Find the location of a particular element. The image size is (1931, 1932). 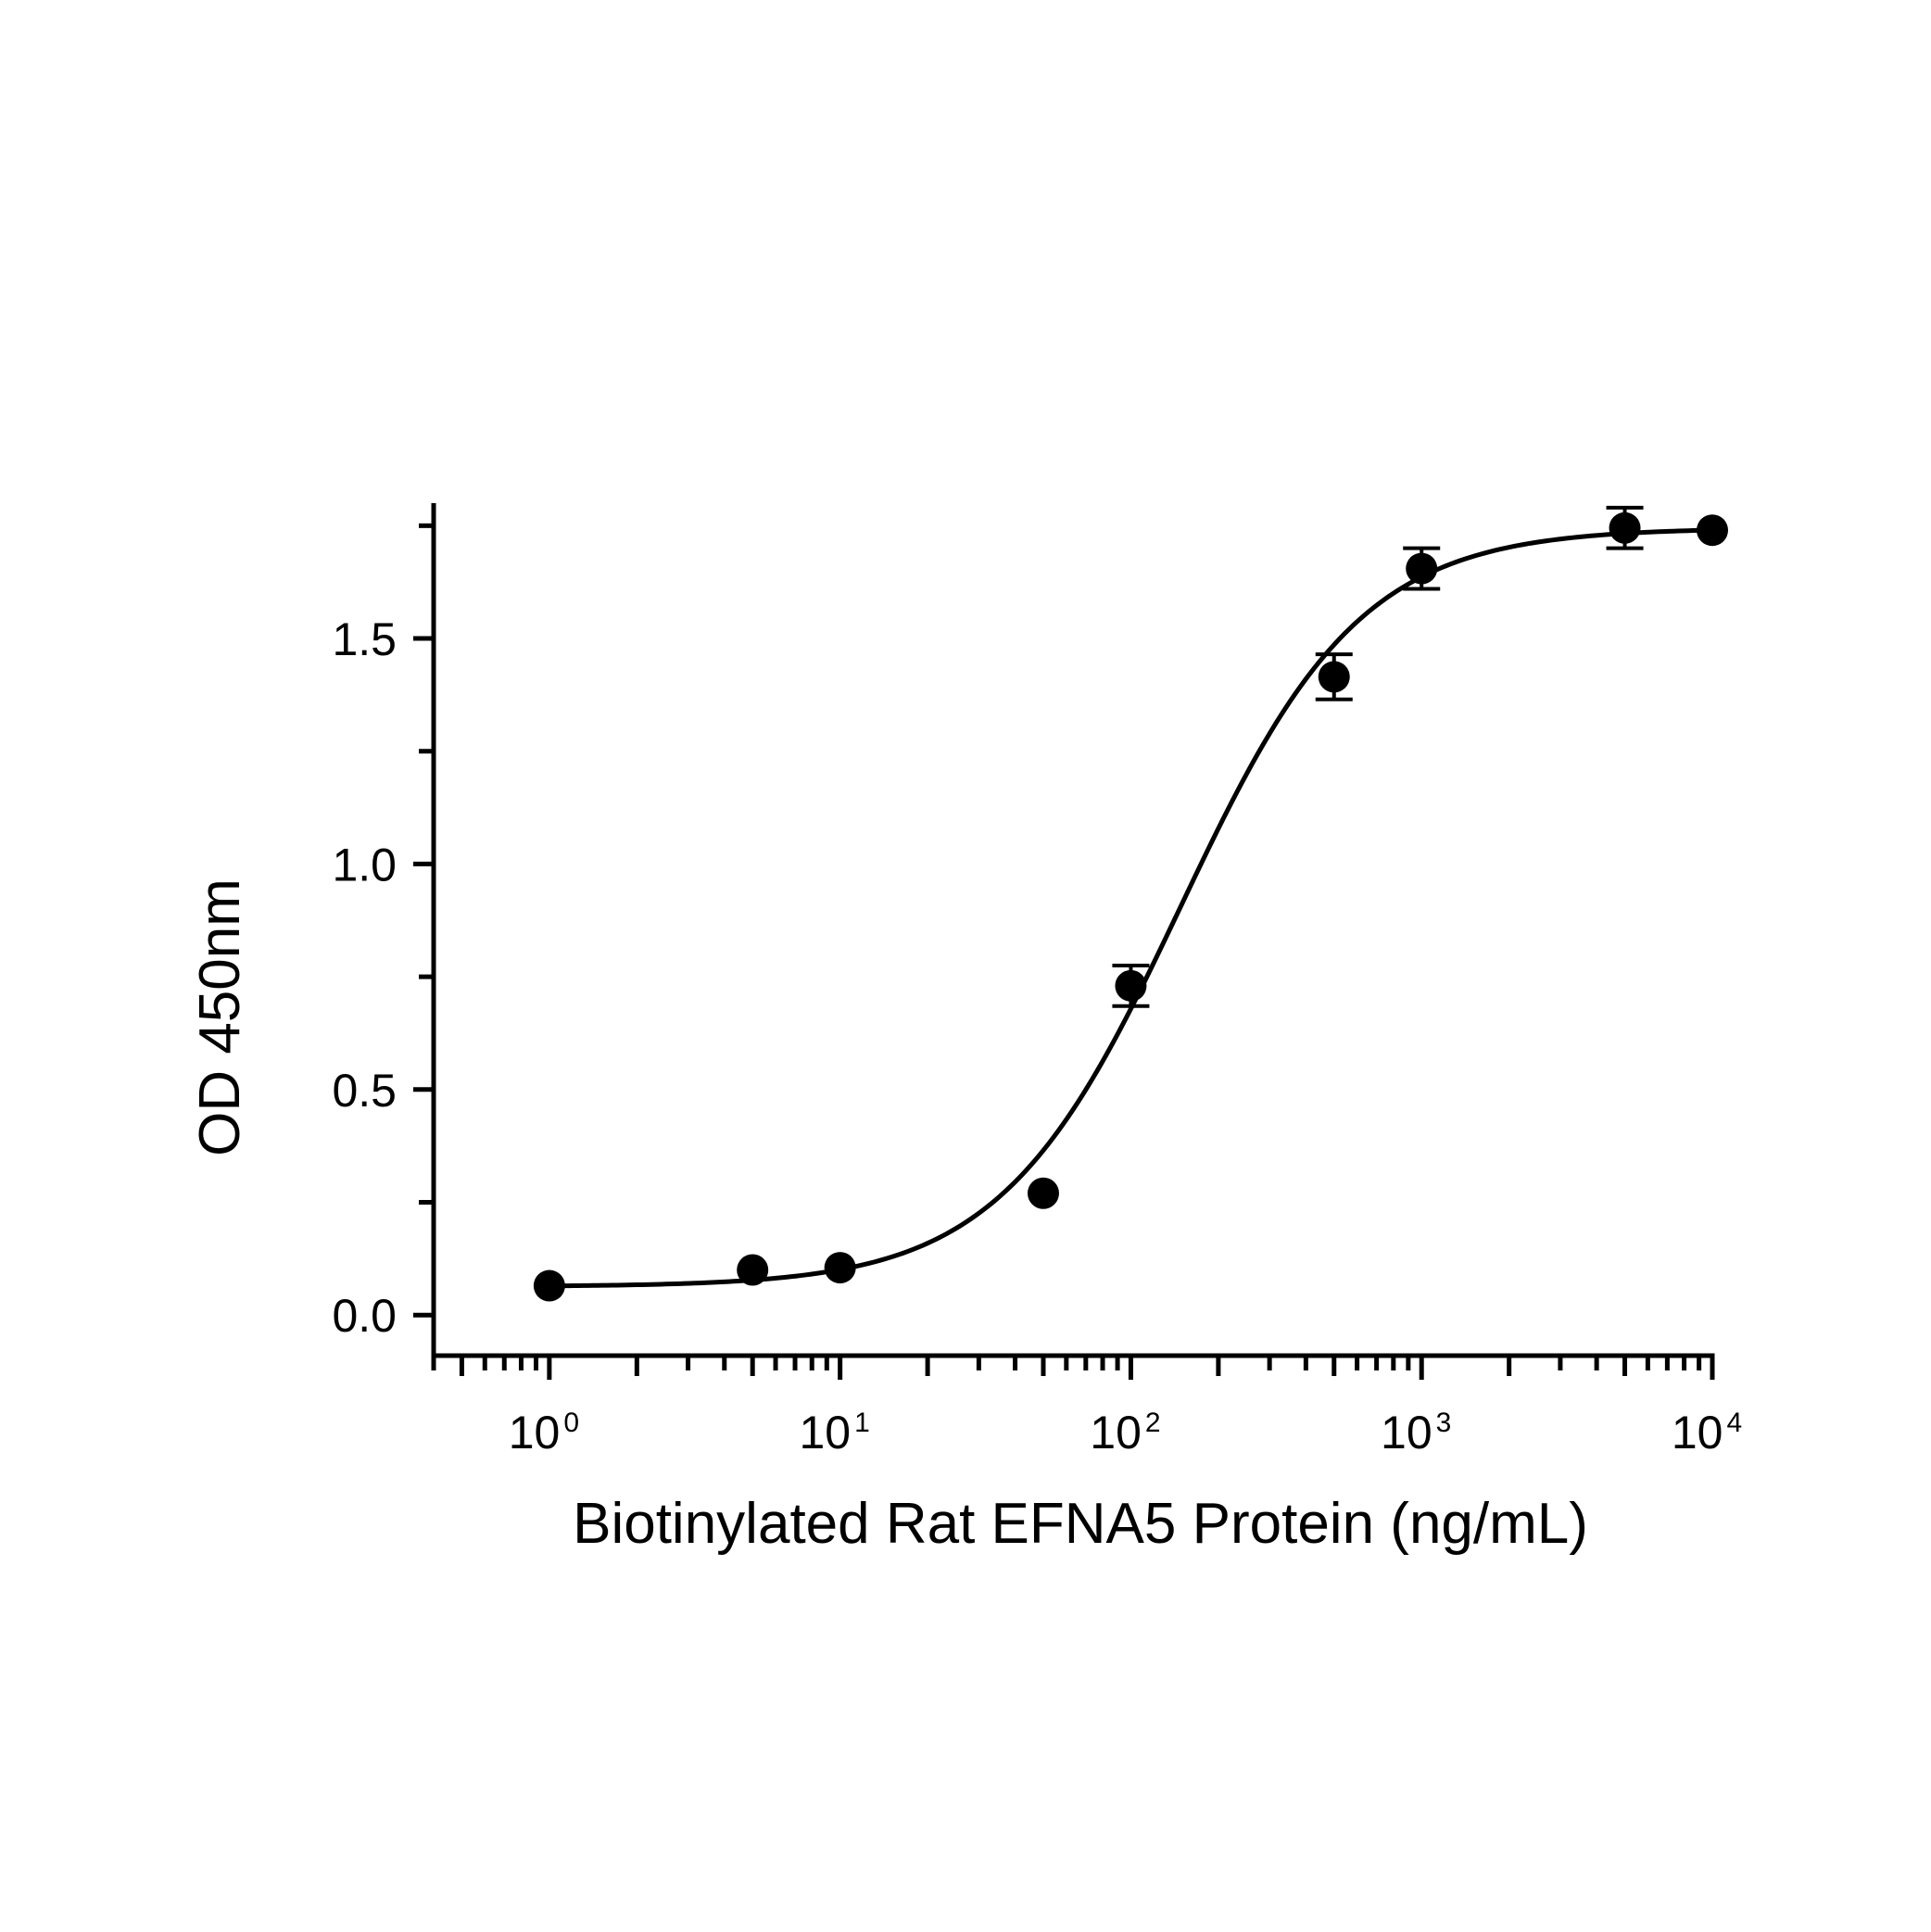

x-axis: 10 0 10 1 10 2 10 3 10 4 is located at coordinates (1087, 1406).